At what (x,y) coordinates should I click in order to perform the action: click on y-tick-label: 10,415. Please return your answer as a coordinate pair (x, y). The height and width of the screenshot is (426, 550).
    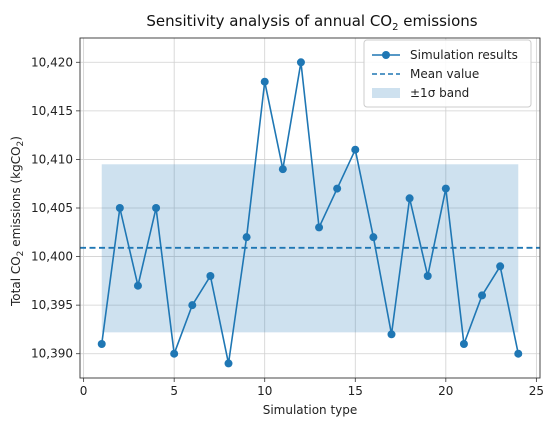
    Looking at the image, I should click on (52, 111).